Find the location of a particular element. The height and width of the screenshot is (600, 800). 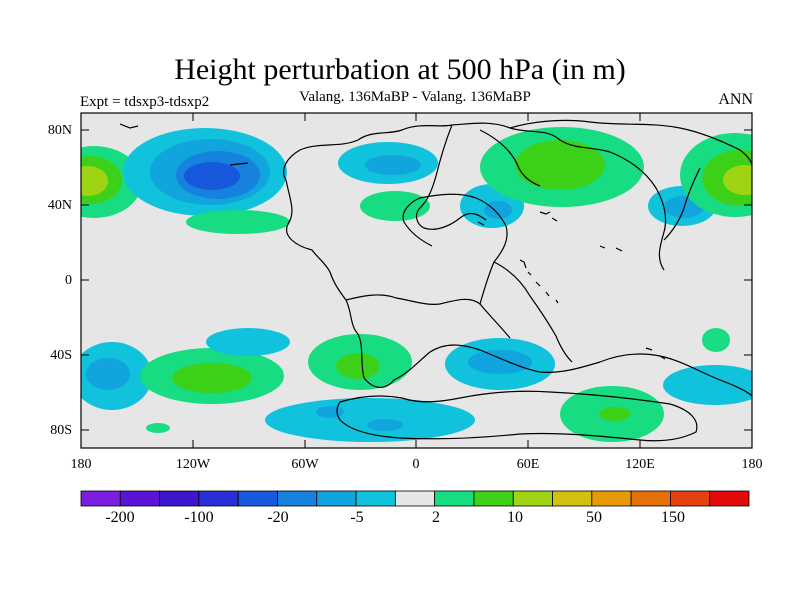

colorbar-label: -20 is located at coordinates (278, 517).